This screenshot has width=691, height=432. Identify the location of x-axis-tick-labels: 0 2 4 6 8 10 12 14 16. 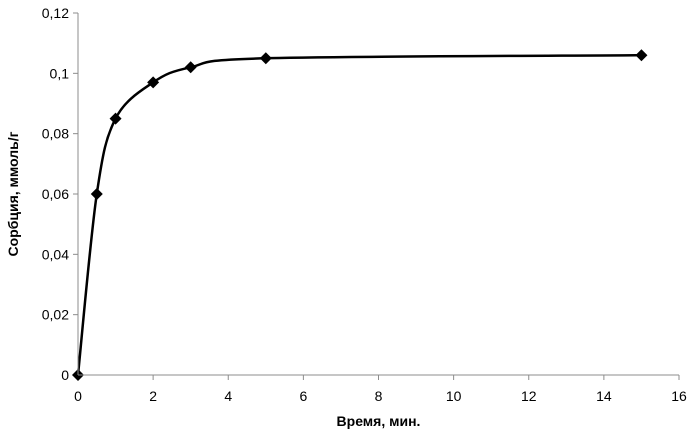
(380, 396).